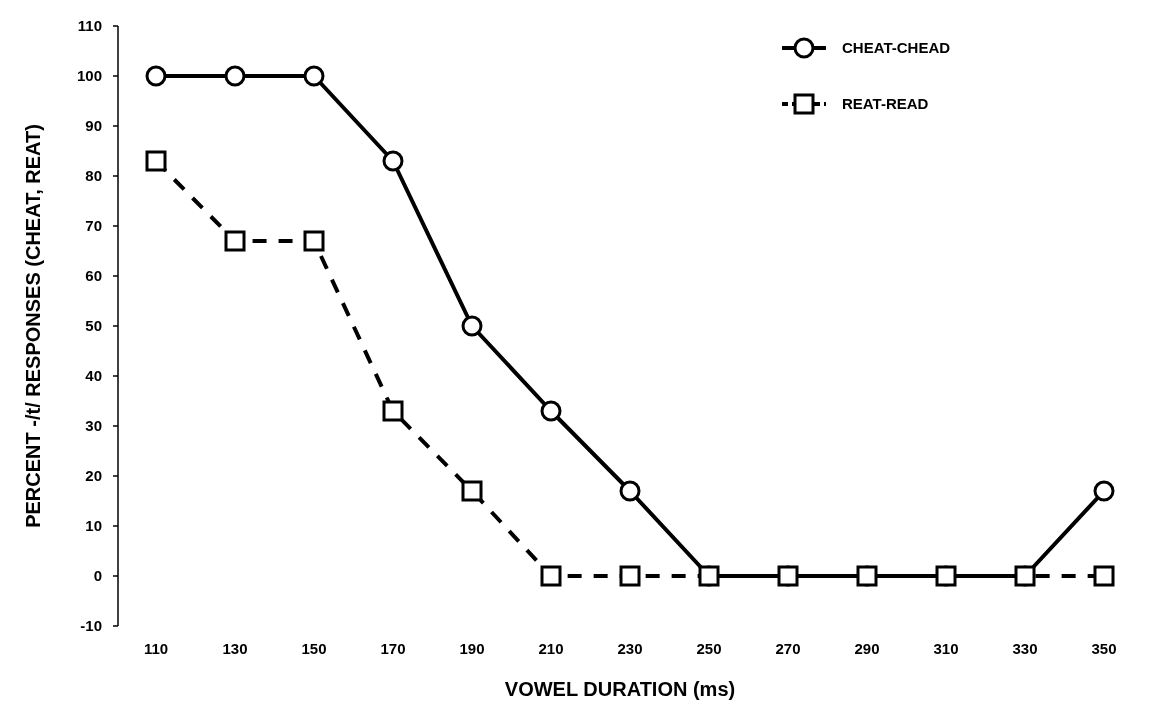  What do you see at coordinates (896, 48) in the screenshot?
I see `legend-label: CHEAT-CHEAD` at bounding box center [896, 48].